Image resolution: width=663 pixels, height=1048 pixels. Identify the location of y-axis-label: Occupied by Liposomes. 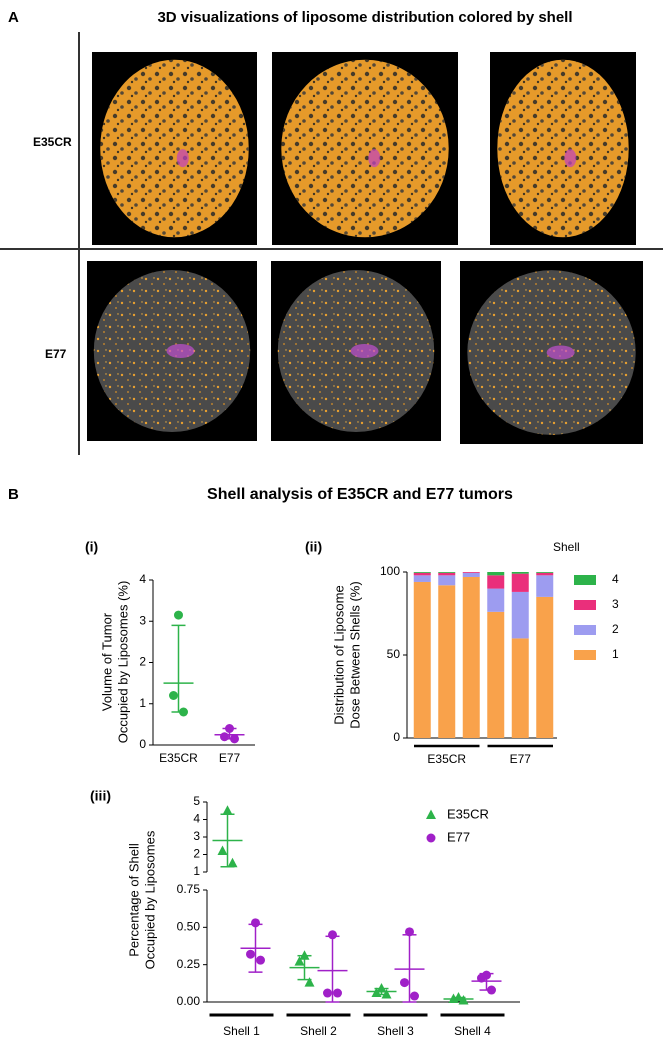
(149, 899).